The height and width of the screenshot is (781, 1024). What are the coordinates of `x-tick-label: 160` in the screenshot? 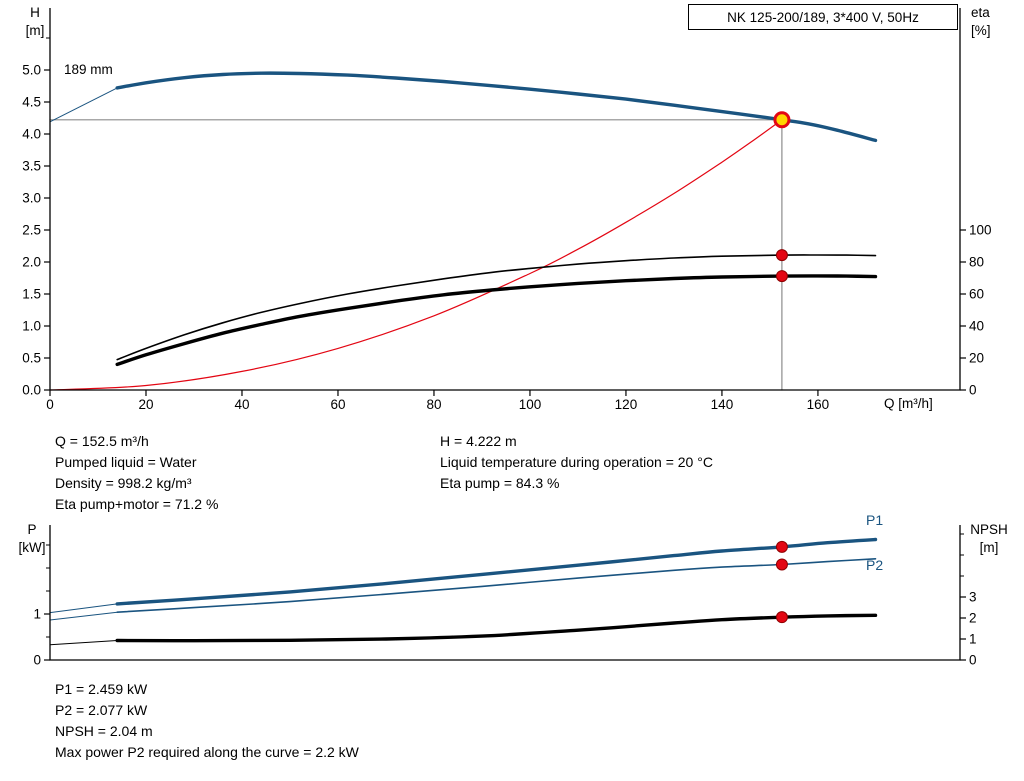 It's located at (818, 404).